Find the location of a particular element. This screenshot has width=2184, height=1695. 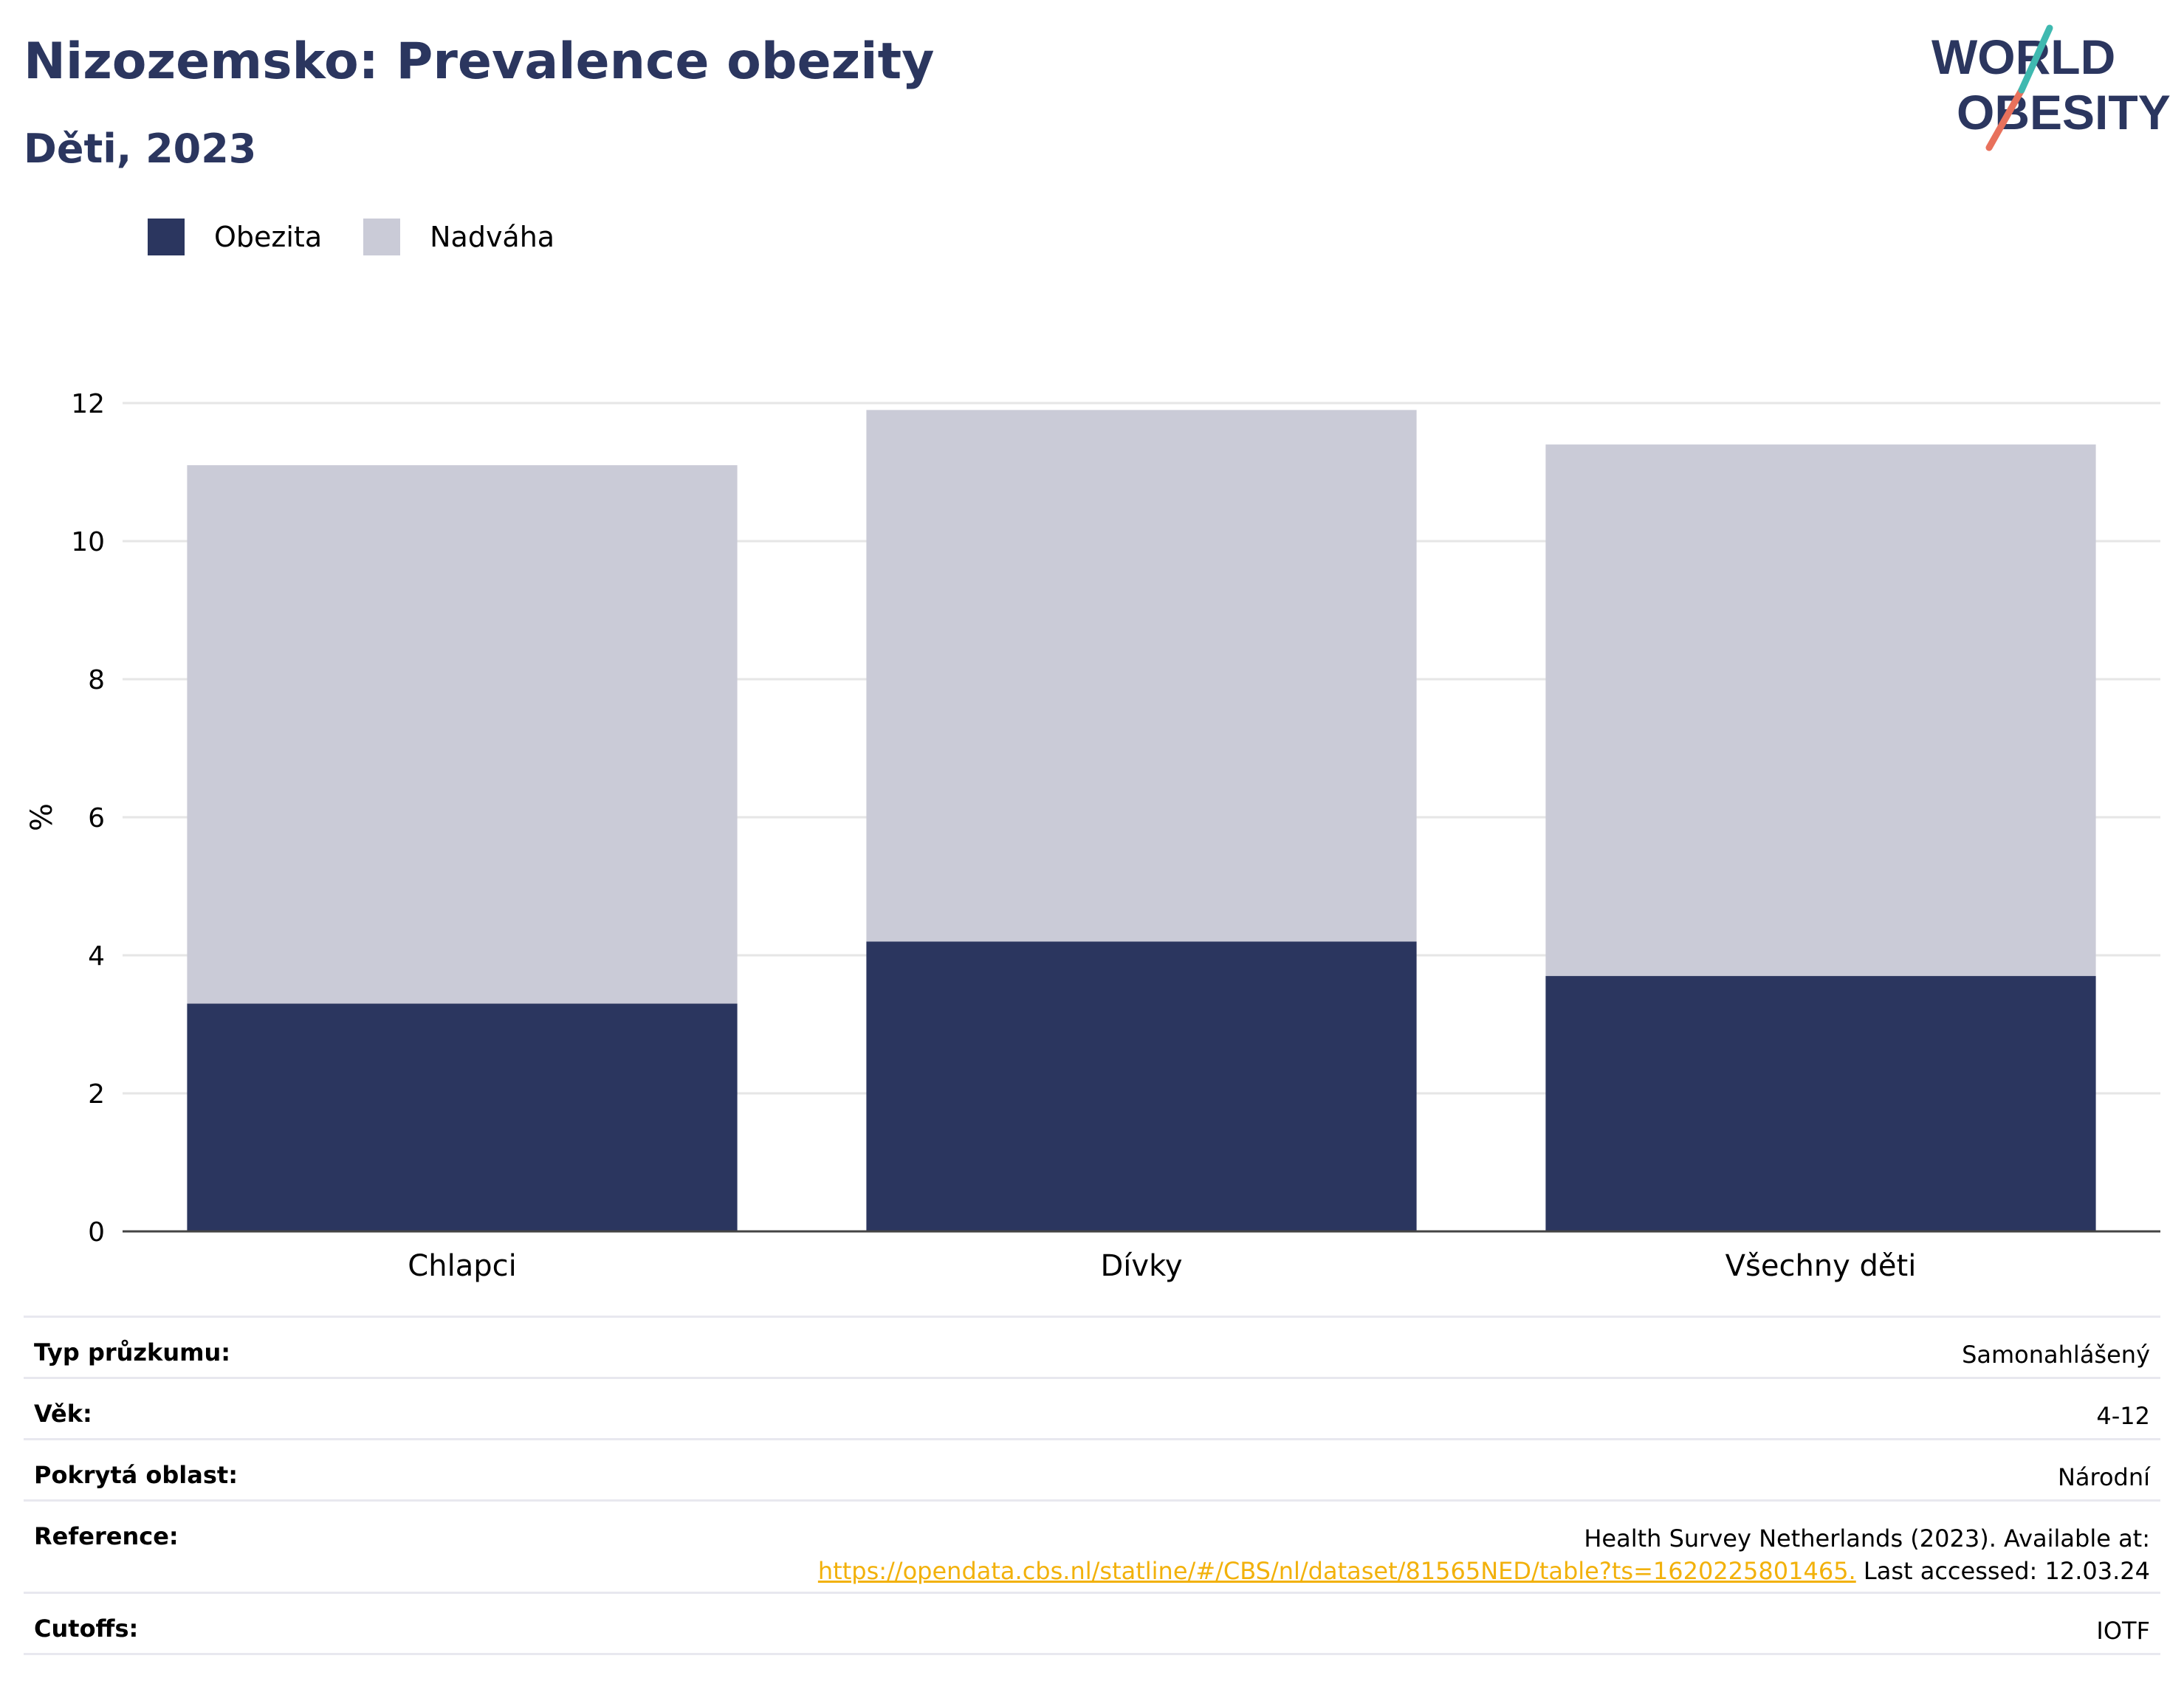

meta-label: Typ průzkumu: is located at coordinates (133, 1352).